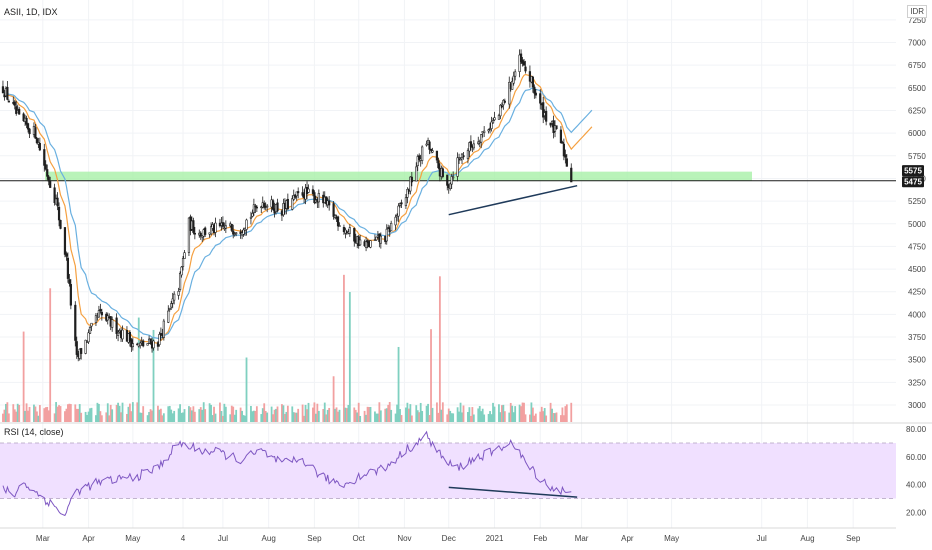 Image resolution: width=932 pixels, height=550 pixels. Describe the element at coordinates (917, 11) in the screenshot. I see `currency-label: IDR` at that location.